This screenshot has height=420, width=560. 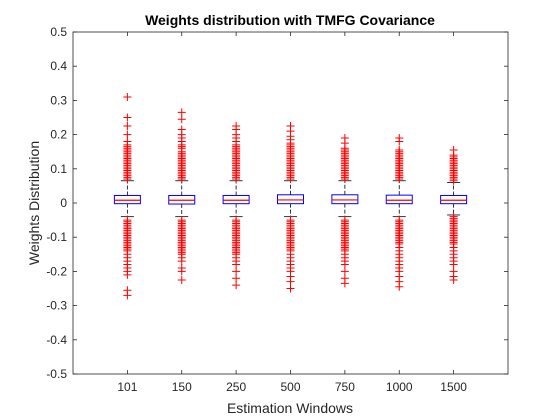 What do you see at coordinates (127, 387) in the screenshot?
I see `x-tick-label: 101` at bounding box center [127, 387].